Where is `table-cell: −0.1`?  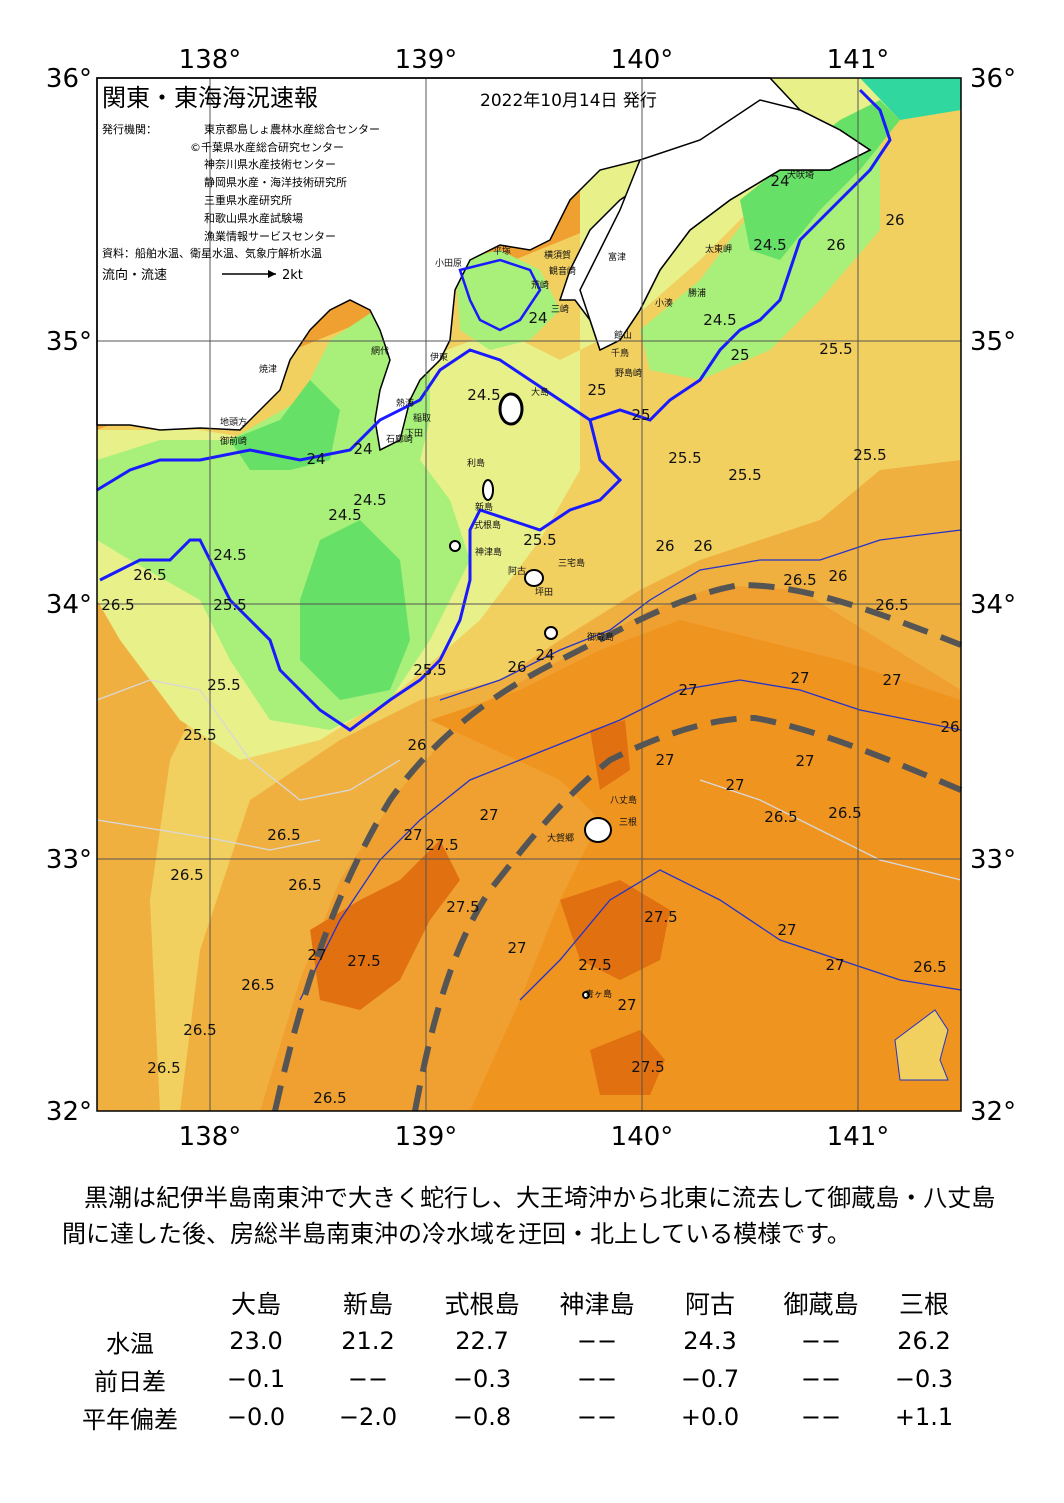 table-cell: −0.1 is located at coordinates (256, 1379).